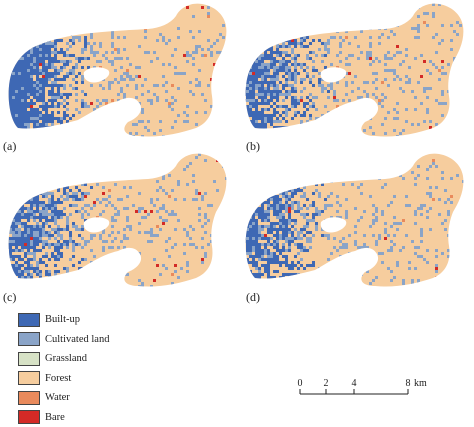 This screenshot has width=474, height=427. Describe the element at coordinates (354, 391) in the screenshot. I see `scale-line` at that location.